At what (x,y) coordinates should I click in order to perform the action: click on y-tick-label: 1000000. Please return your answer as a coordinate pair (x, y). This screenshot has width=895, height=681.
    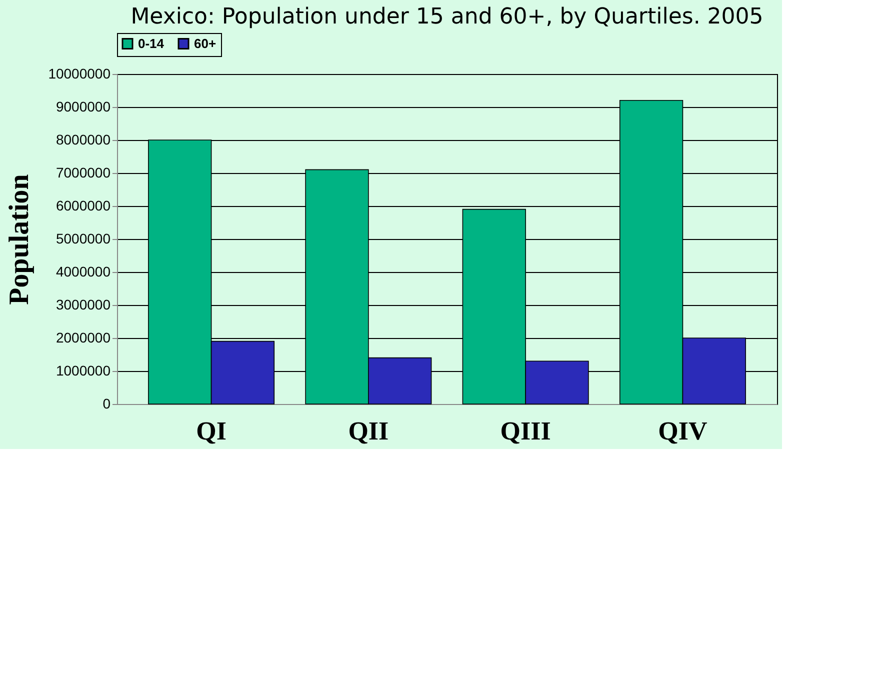
    Looking at the image, I should click on (83, 370).